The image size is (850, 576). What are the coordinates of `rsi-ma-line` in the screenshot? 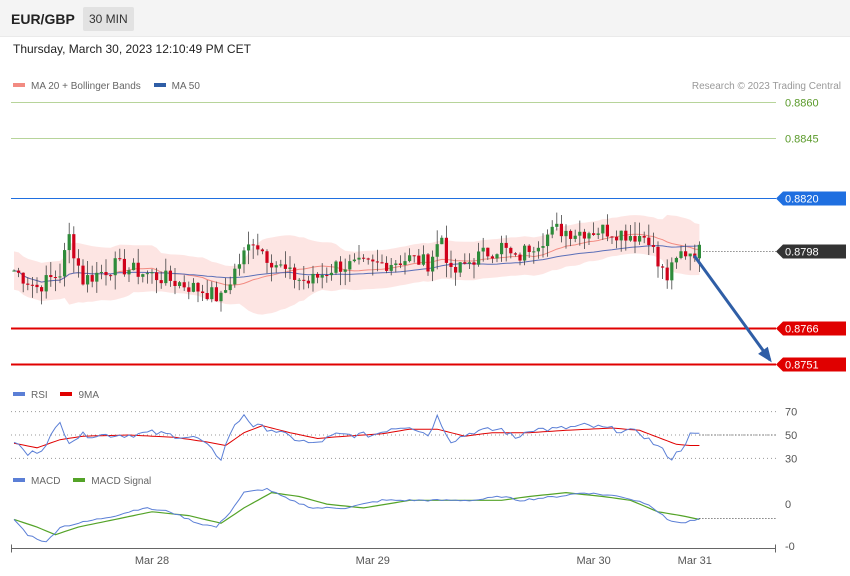 It's located at (356, 437).